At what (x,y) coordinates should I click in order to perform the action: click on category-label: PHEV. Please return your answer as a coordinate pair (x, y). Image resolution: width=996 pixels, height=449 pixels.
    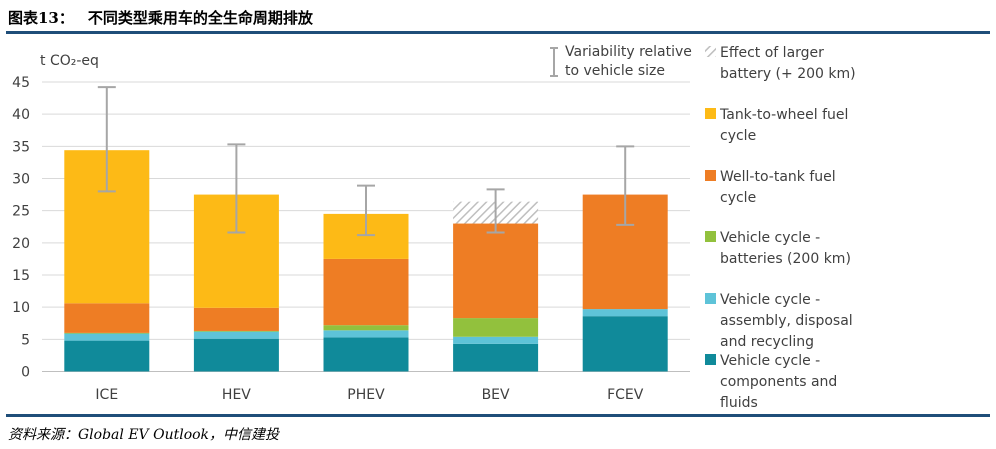
    Looking at the image, I should click on (366, 395).